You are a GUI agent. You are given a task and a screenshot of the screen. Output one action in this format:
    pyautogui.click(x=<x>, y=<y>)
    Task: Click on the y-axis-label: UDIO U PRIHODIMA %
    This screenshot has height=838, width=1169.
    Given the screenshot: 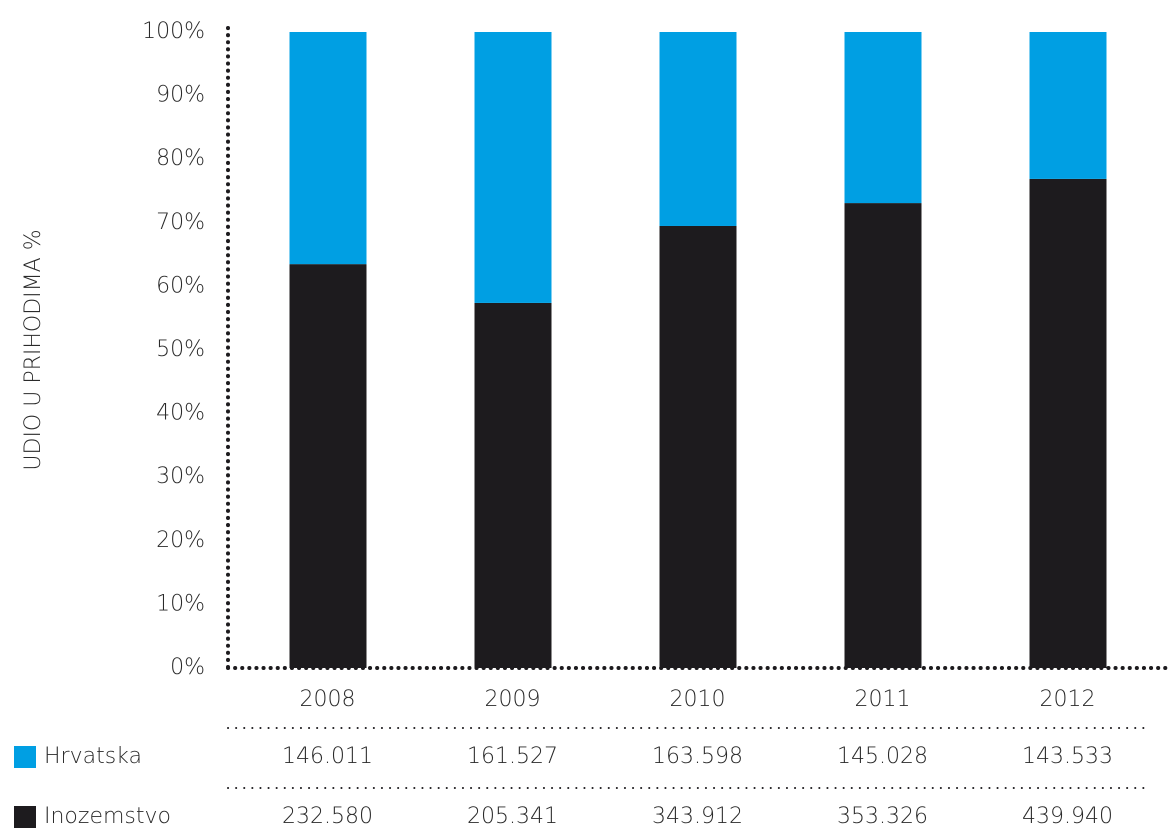 What is the action you would take?
    pyautogui.click(x=33, y=349)
    